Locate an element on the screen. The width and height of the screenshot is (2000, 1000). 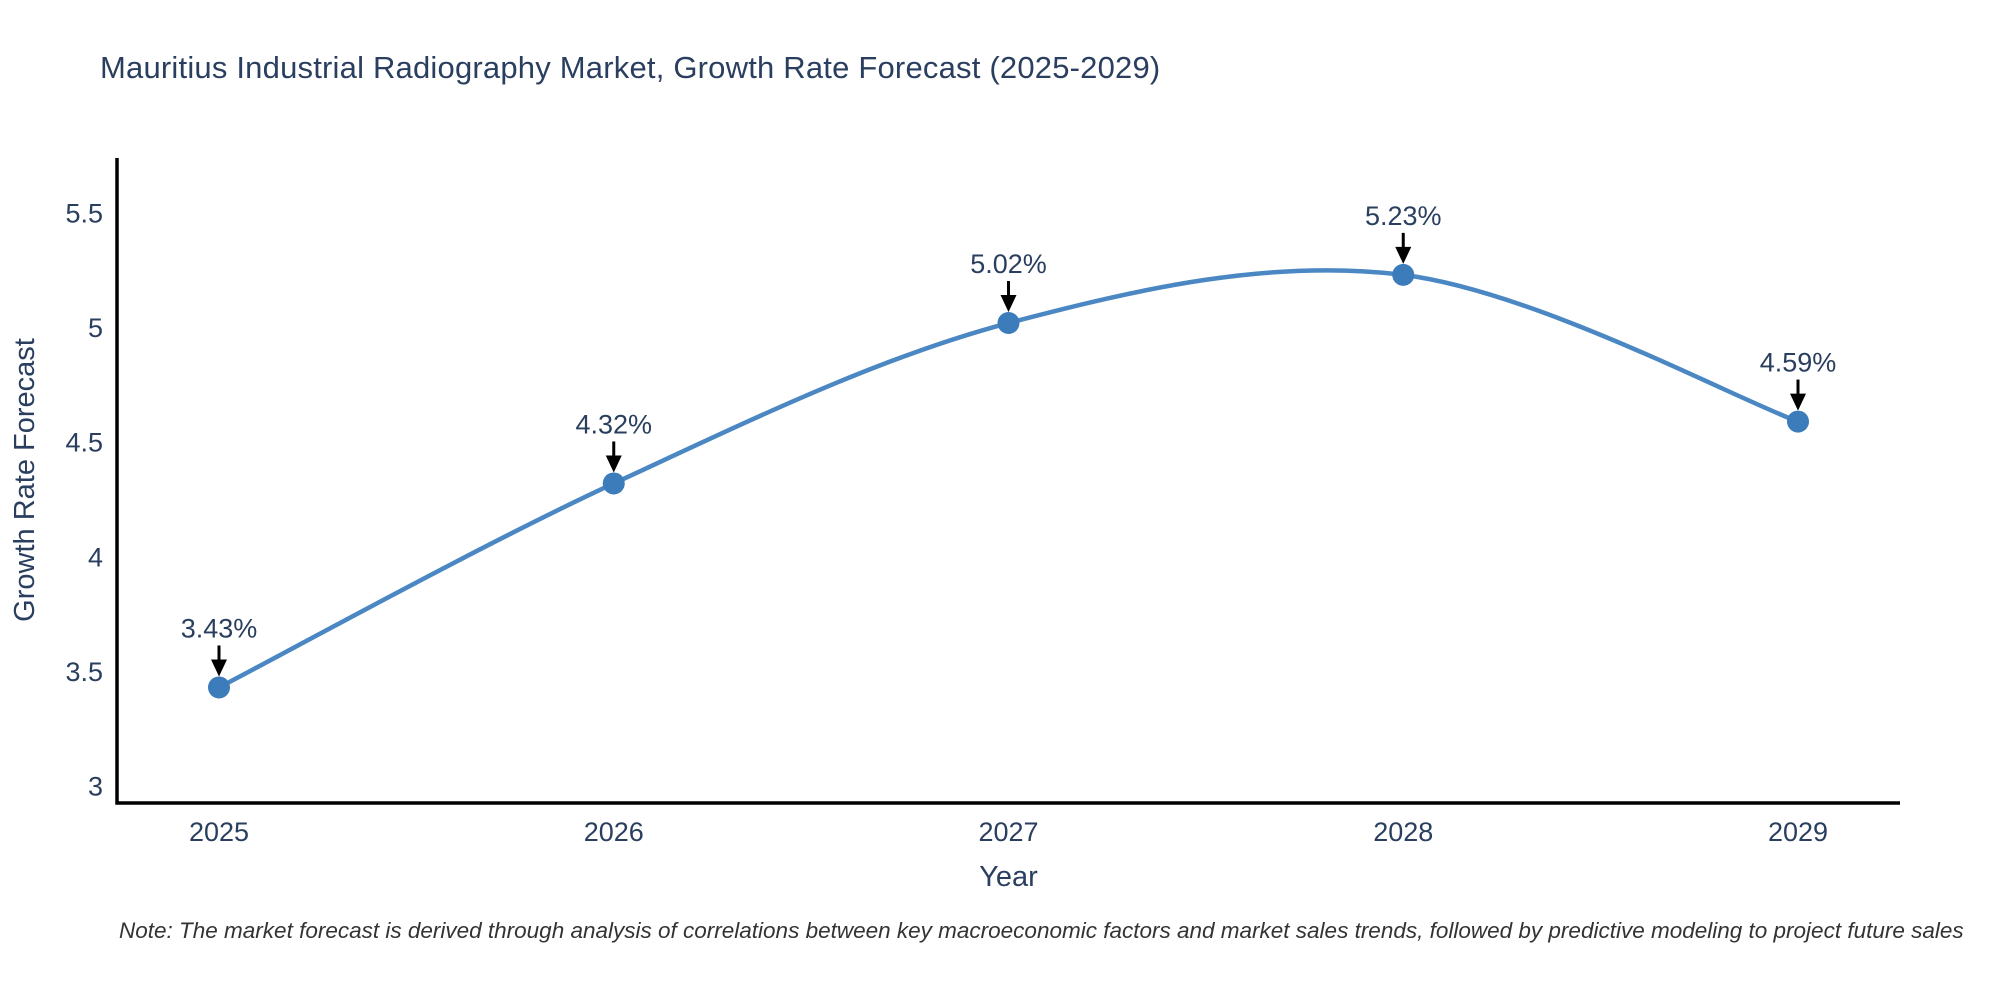
y-axis-tick-label: 5.5 is located at coordinates (84, 213).